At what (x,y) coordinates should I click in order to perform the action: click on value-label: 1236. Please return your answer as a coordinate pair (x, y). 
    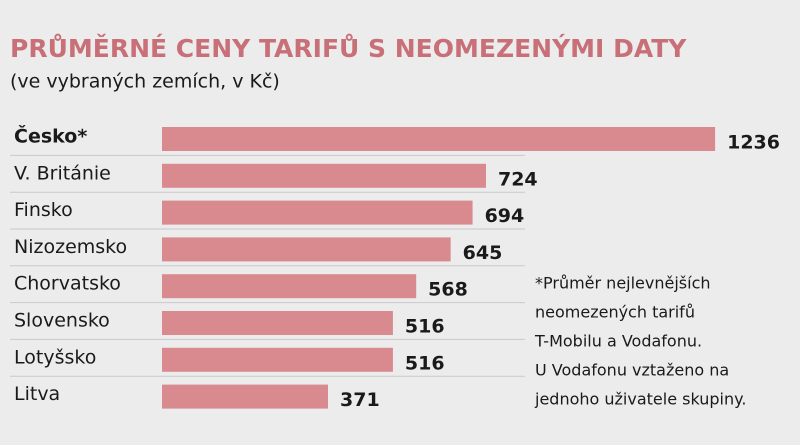
    Looking at the image, I should click on (753, 143).